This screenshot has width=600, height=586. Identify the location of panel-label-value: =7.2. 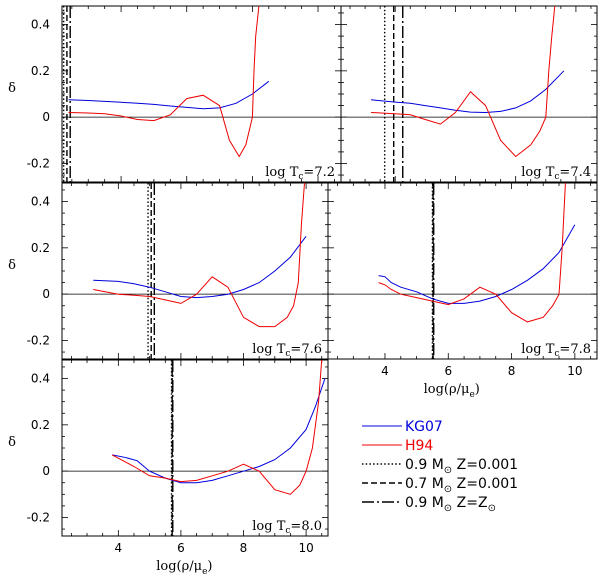
(319, 172).